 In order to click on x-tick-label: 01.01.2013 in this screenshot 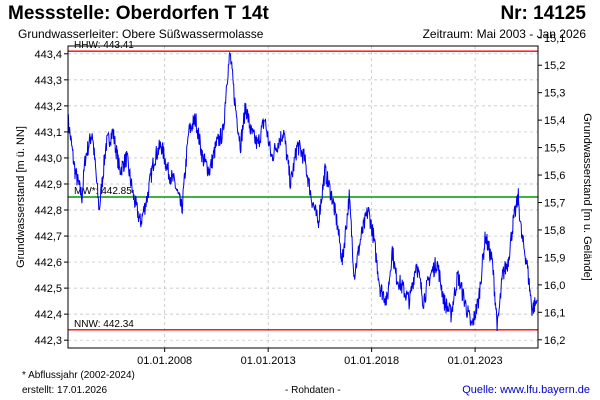, I will do `click(268, 361)`.